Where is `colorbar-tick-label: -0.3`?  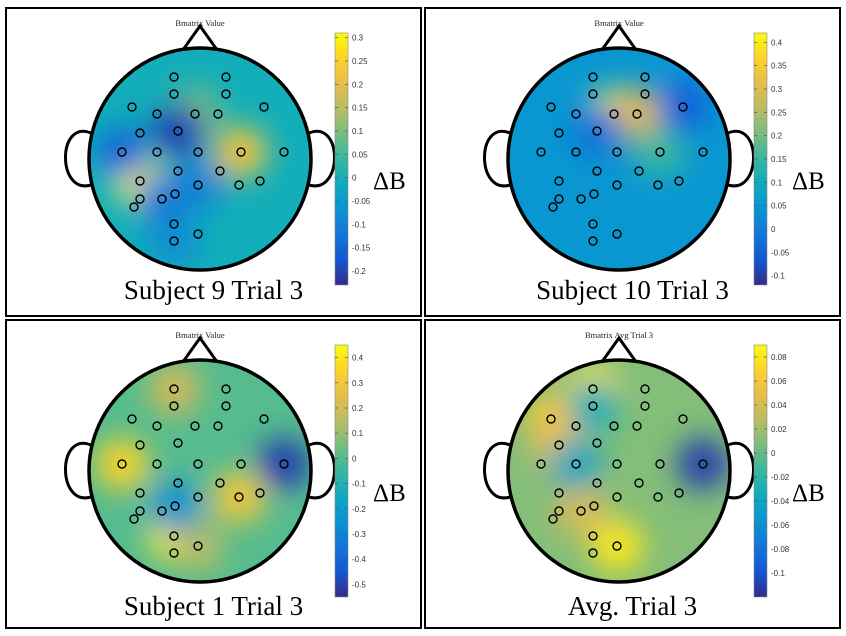 colorbar-tick-label: -0.3 is located at coordinates (359, 534).